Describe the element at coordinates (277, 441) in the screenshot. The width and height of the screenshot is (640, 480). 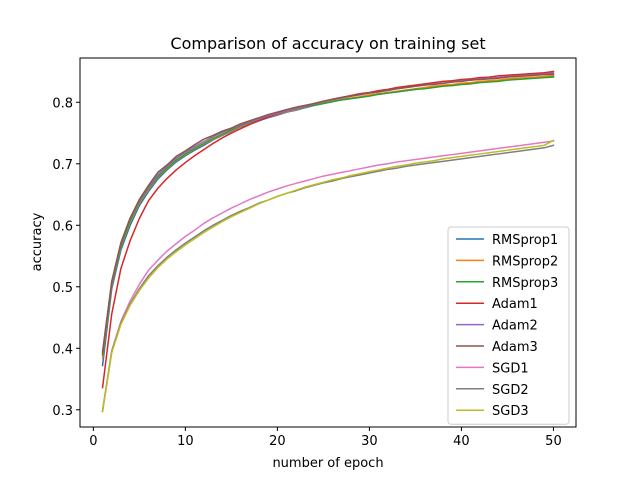
I see `x-tick-label: 20` at that location.